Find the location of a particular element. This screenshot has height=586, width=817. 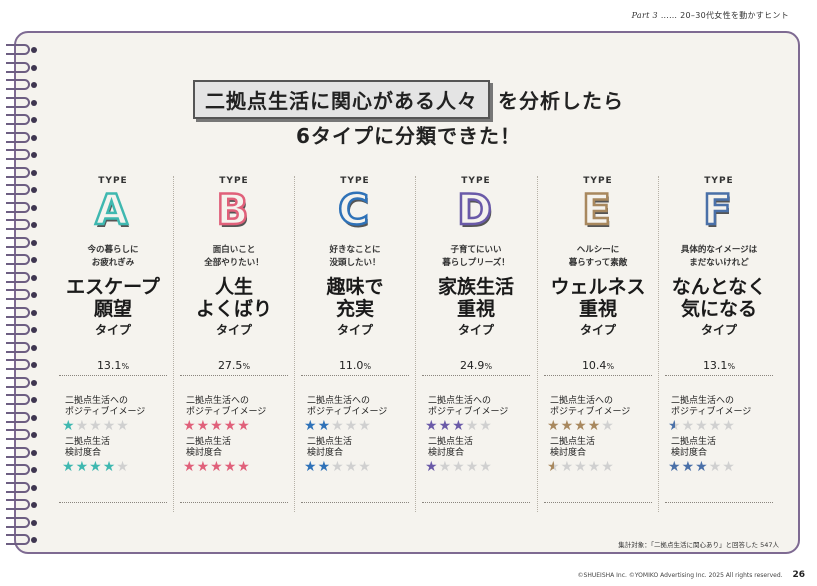

type-name-line-2: 願望 is located at coordinates (112, 309).